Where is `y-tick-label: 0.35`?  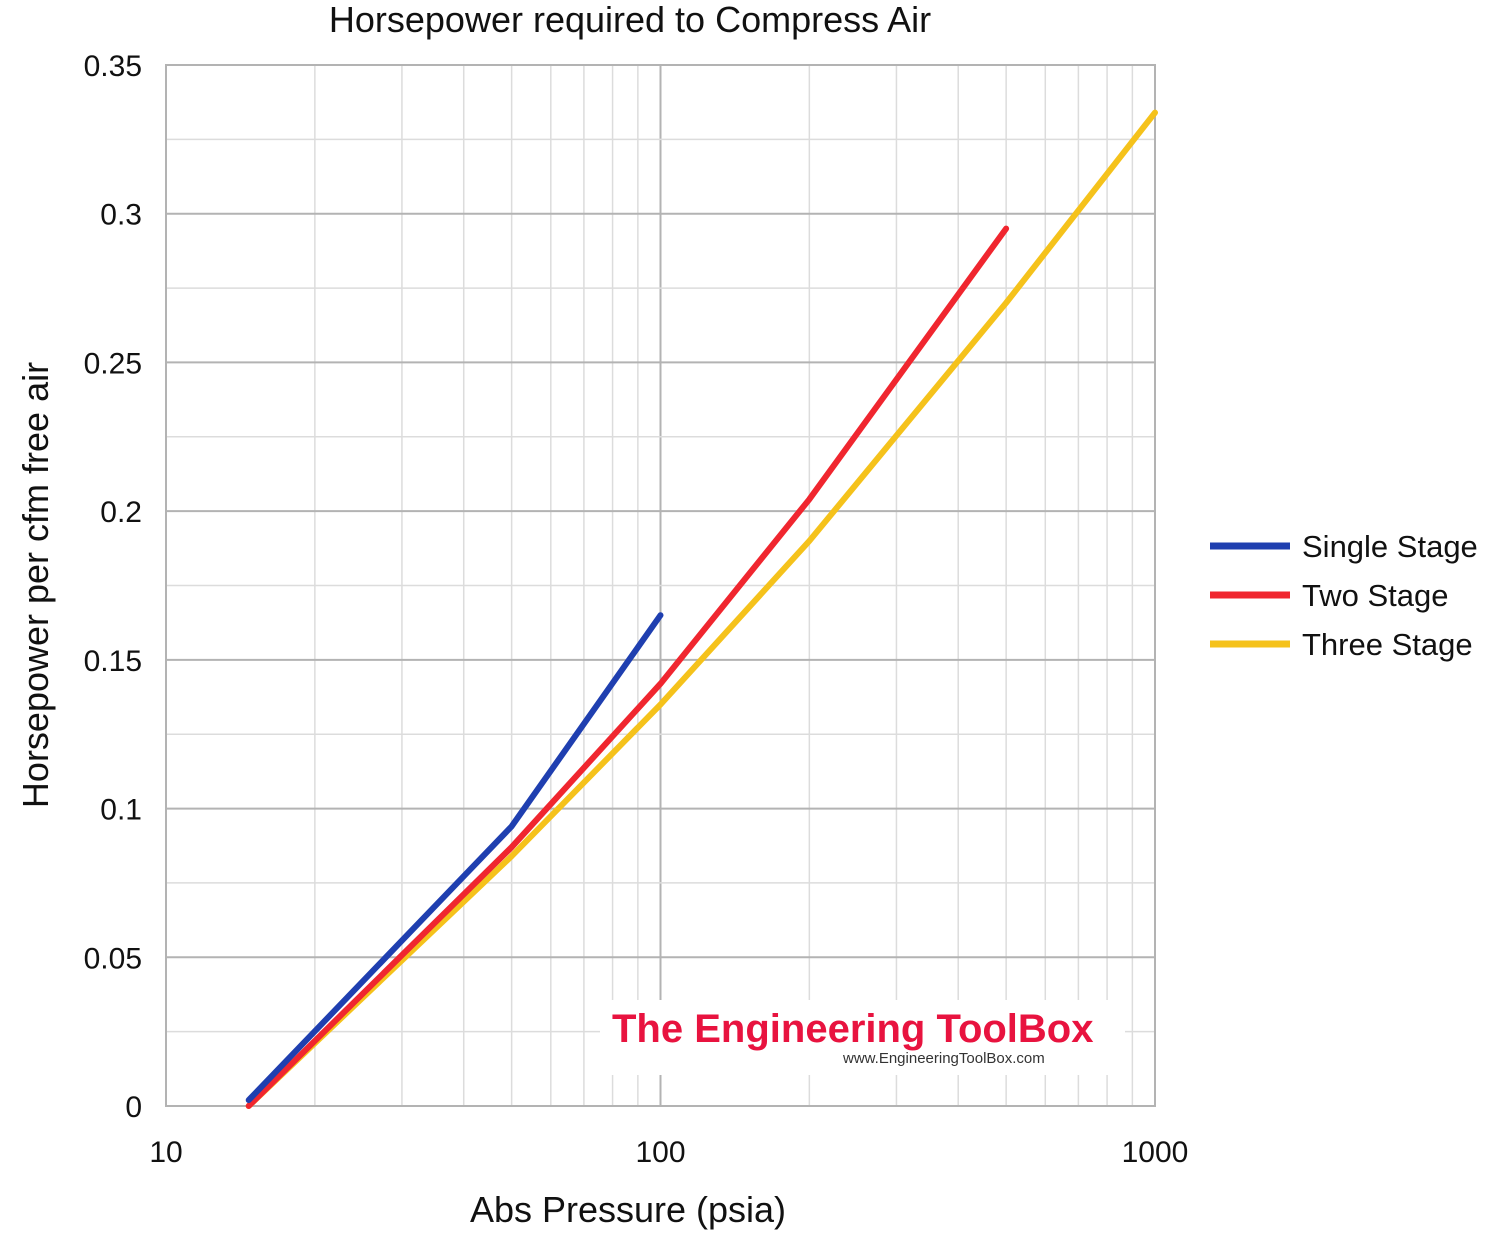
y-tick-label: 0.35 is located at coordinates (113, 66).